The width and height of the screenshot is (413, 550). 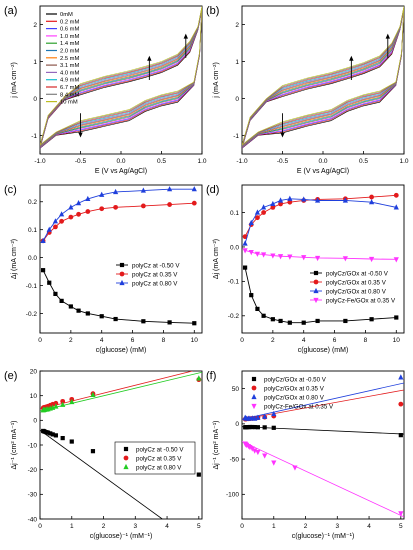 What do you see at coordinates (363, 161) in the screenshot?
I see `x-tick-label: 0.5` at bounding box center [363, 161].